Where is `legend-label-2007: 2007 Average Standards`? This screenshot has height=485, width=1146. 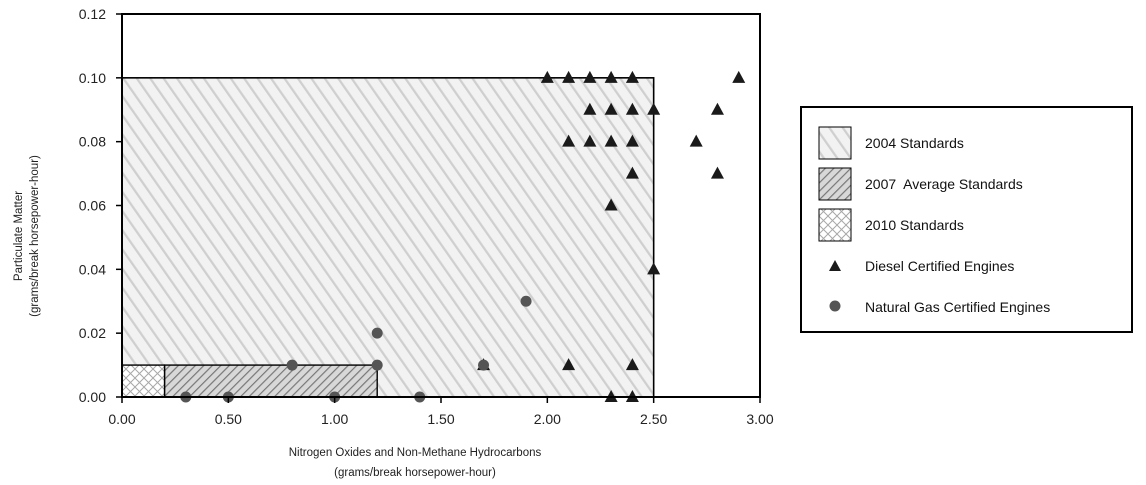 legend-label-2007: 2007 Average Standards is located at coordinates (944, 184).